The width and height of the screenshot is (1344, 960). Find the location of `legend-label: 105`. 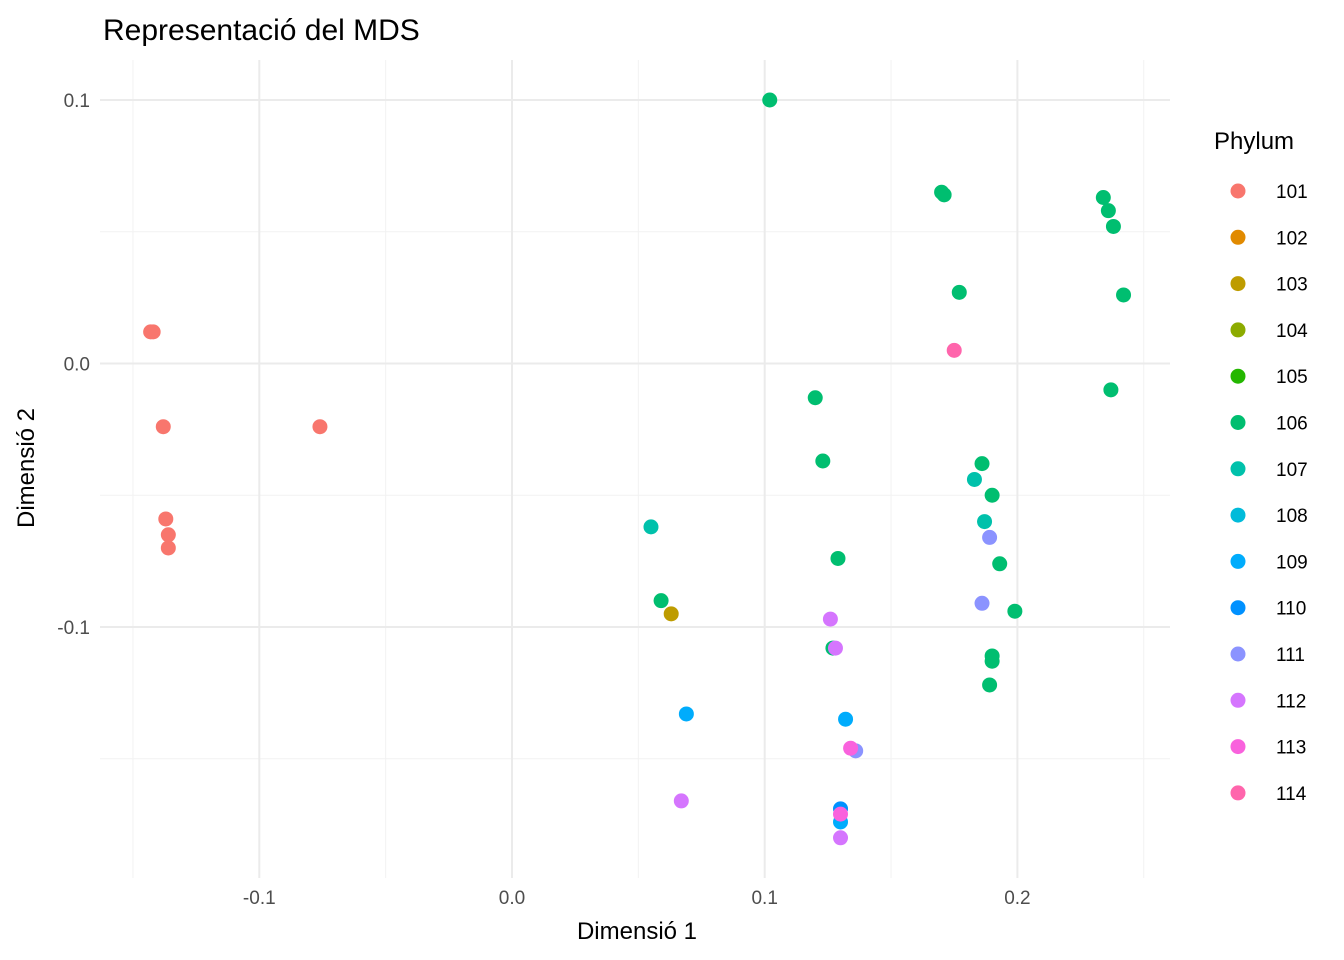

legend-label: 105 is located at coordinates (1292, 377).